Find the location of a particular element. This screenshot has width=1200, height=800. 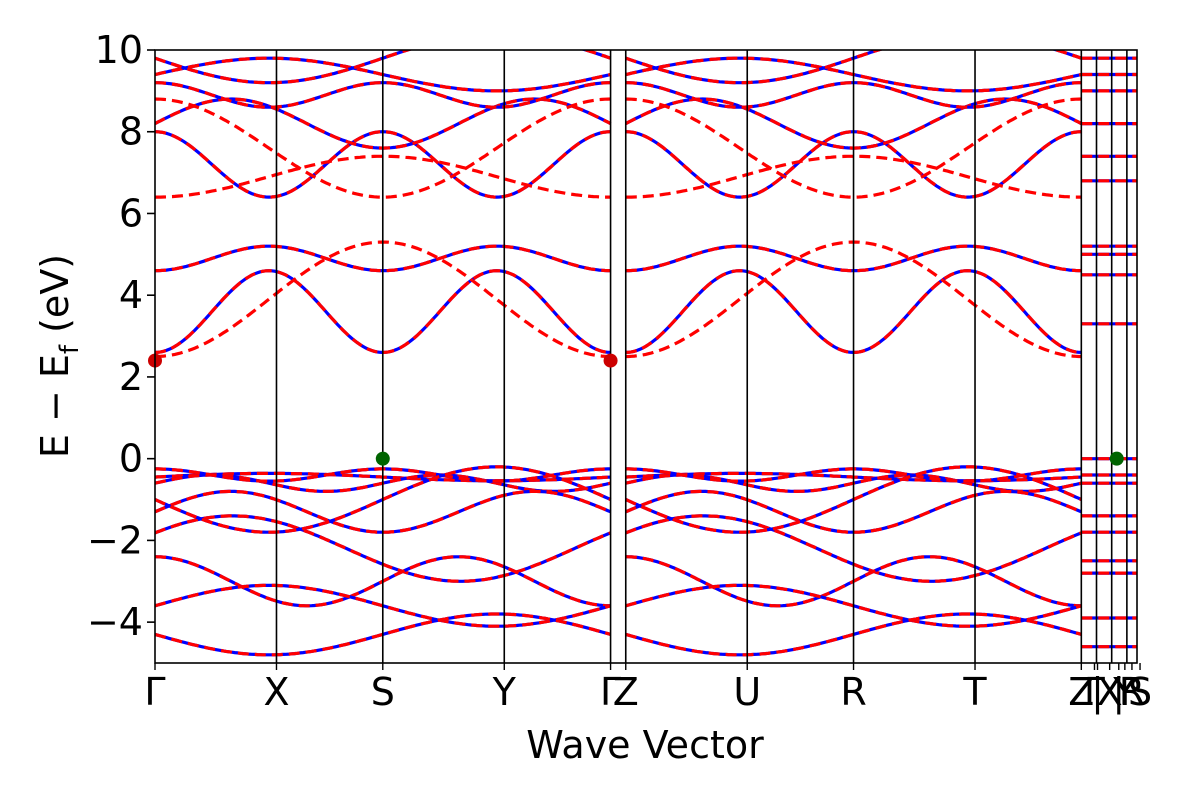

y-tick-label: −4 is located at coordinates (115, 622).